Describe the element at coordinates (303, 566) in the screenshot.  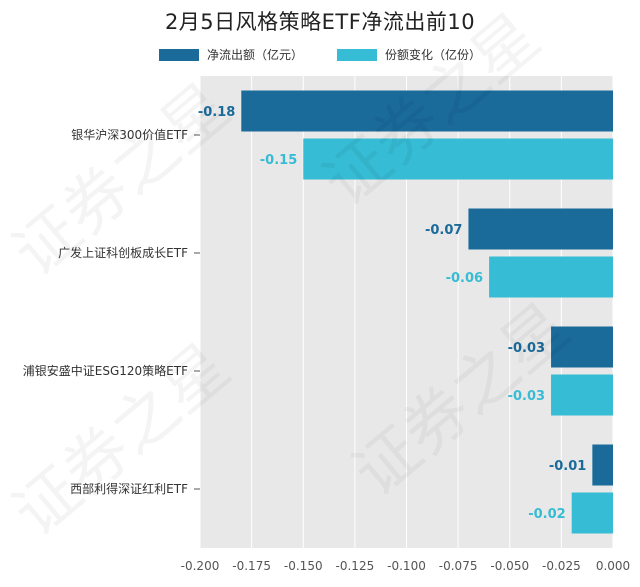
I see `x-tick-label: -0.150` at that location.